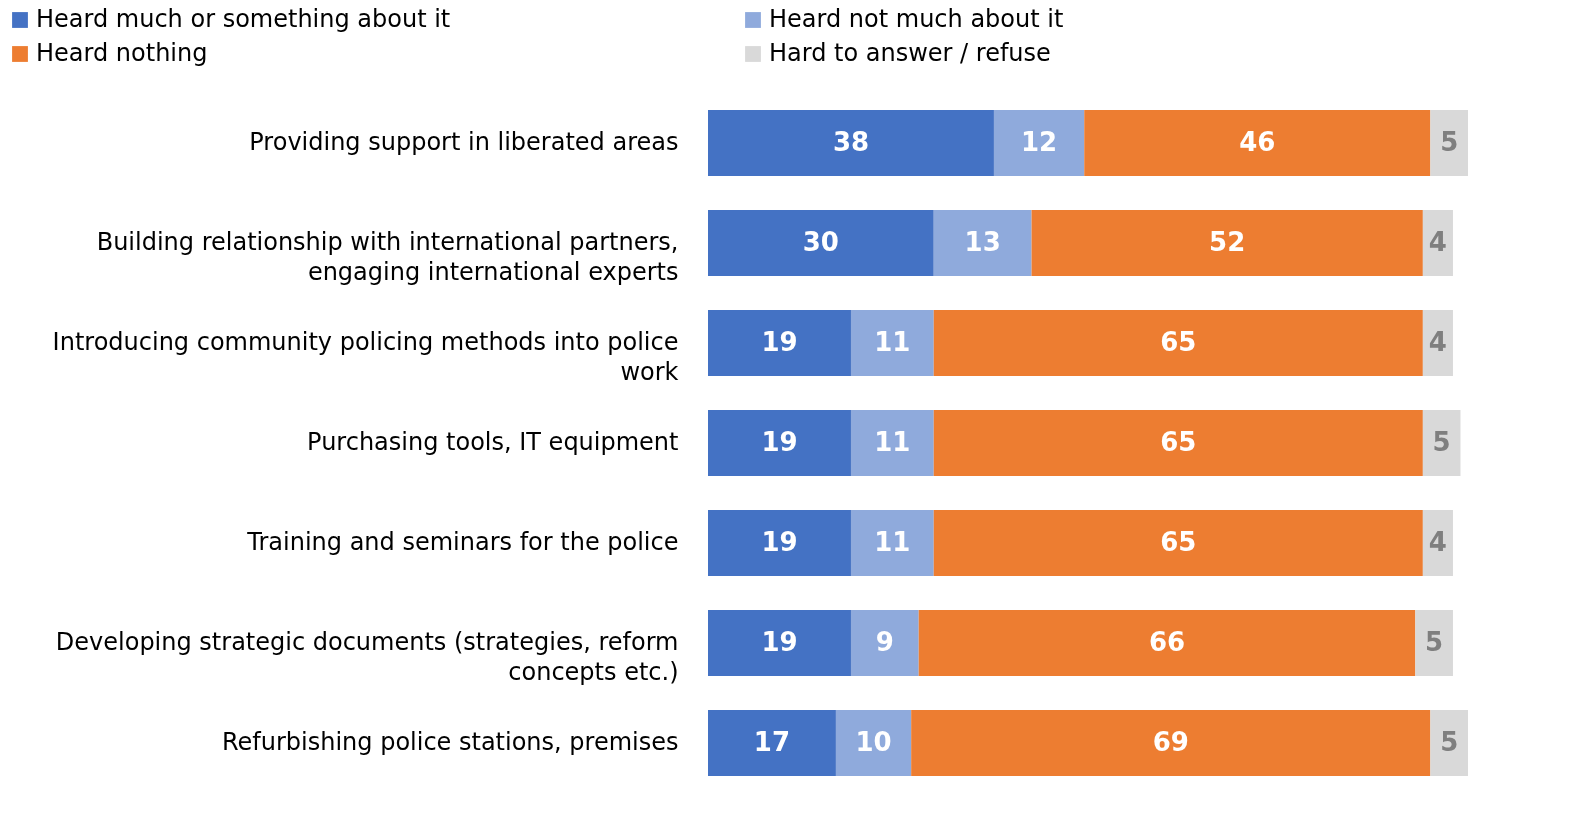 This screenshot has width=1571, height=815. I want to click on legend-label: Heard nothing, so click(122, 53).